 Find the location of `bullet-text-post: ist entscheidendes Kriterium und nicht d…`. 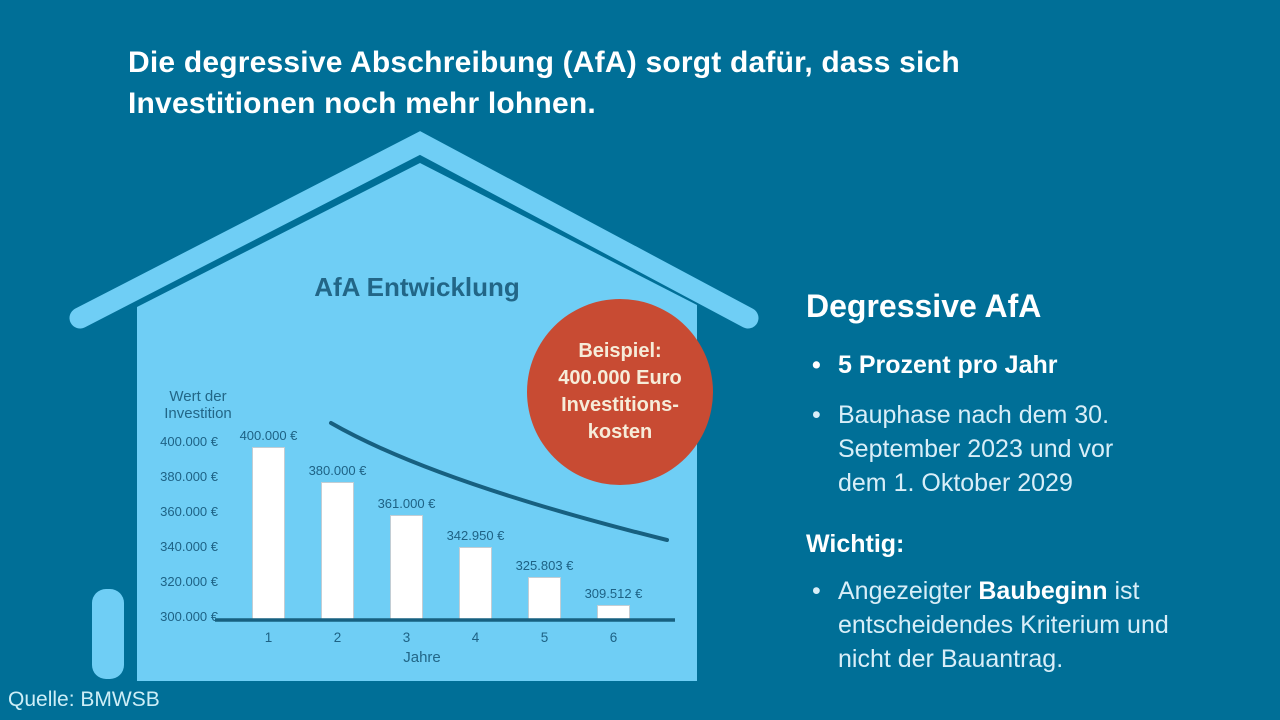

bullet-text-post: ist entscheidendes Kriterium und nicht d… is located at coordinates (1003, 625).